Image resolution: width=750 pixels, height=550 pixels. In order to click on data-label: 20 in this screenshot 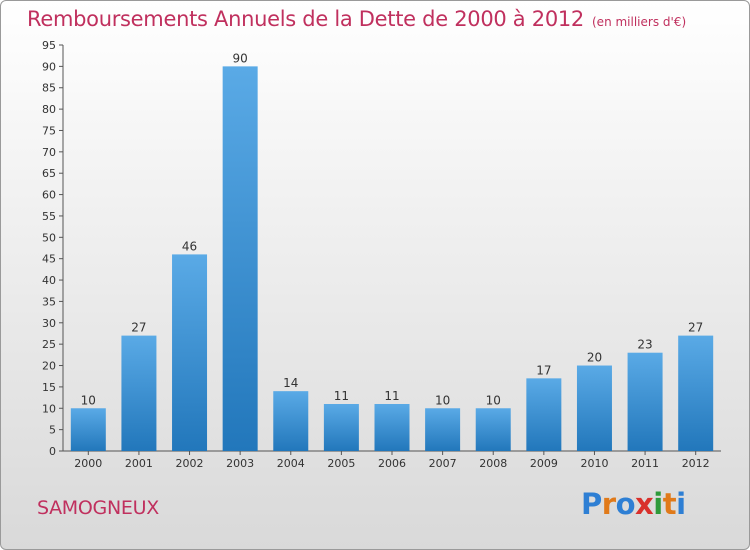, I will do `click(594, 358)`.